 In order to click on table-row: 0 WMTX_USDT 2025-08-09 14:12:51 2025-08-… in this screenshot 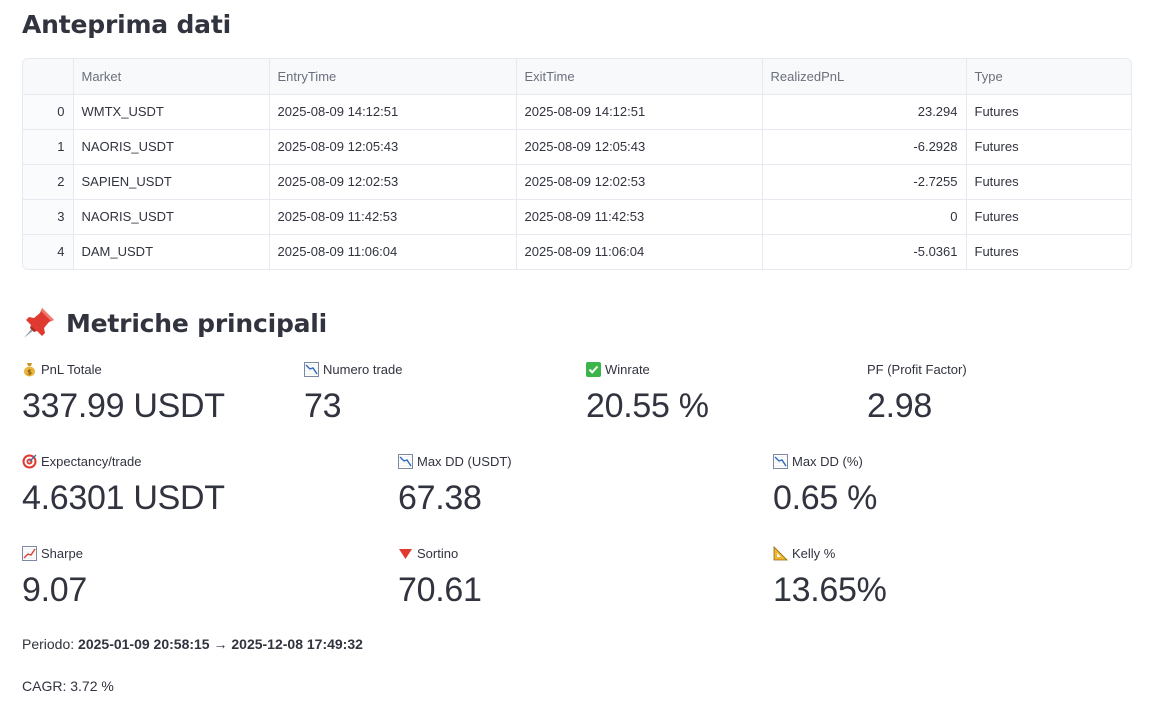, I will do `click(577, 112)`.